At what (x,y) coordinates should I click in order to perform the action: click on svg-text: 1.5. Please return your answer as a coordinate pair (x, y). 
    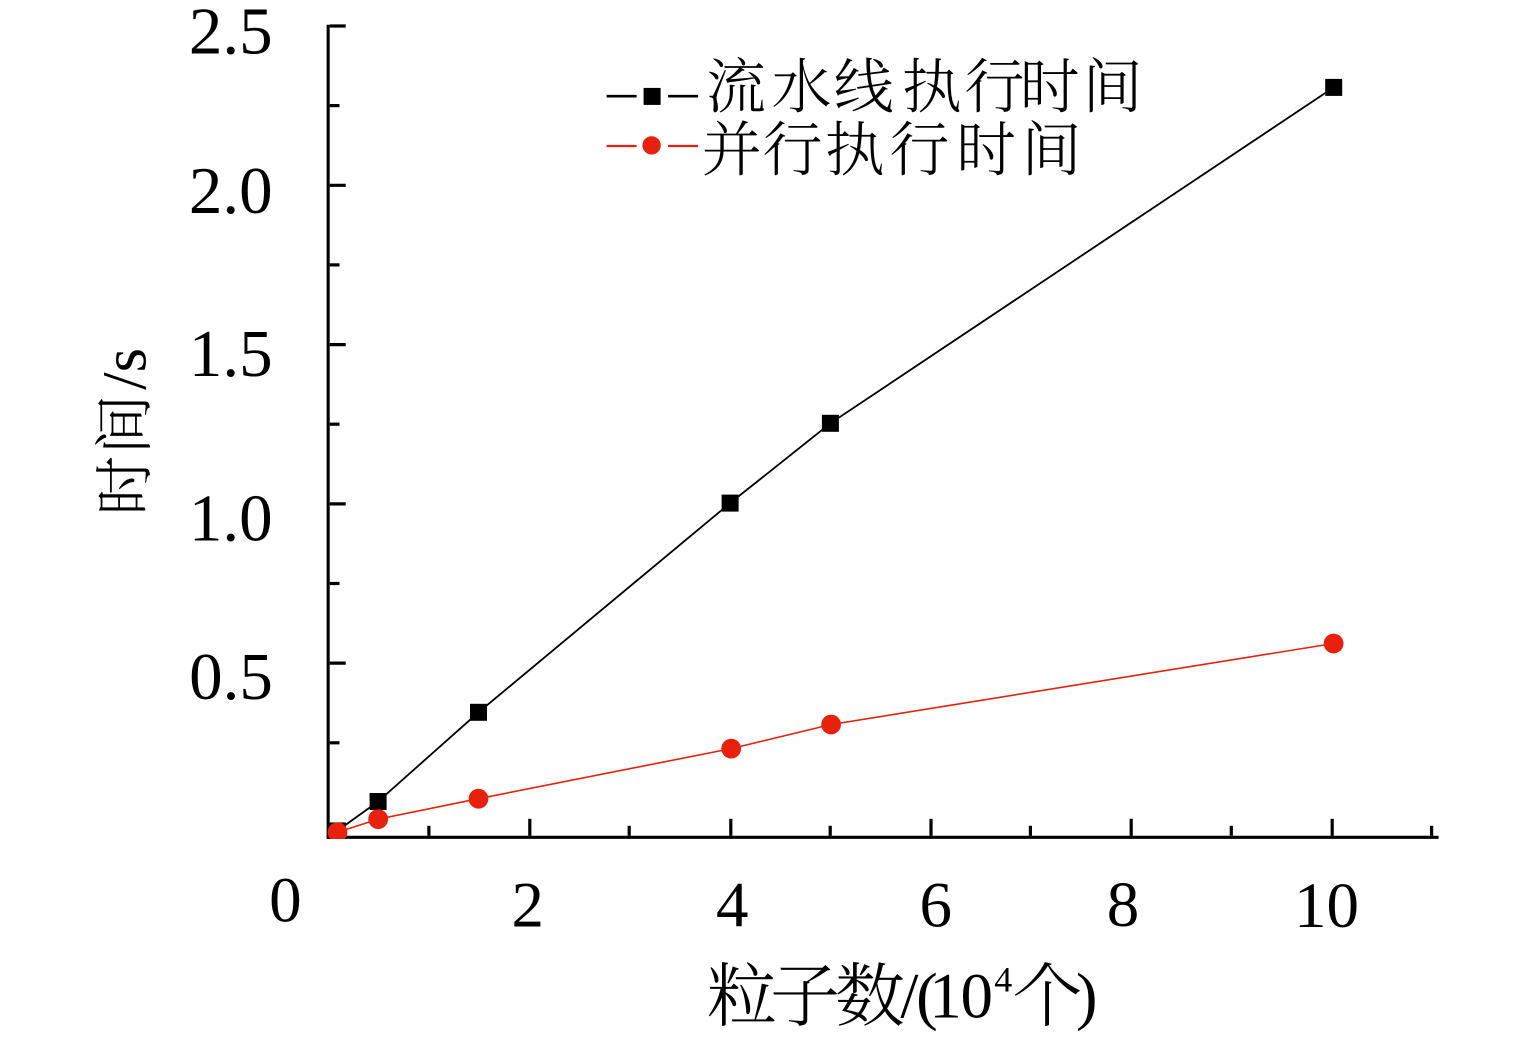
    Looking at the image, I should click on (231, 354).